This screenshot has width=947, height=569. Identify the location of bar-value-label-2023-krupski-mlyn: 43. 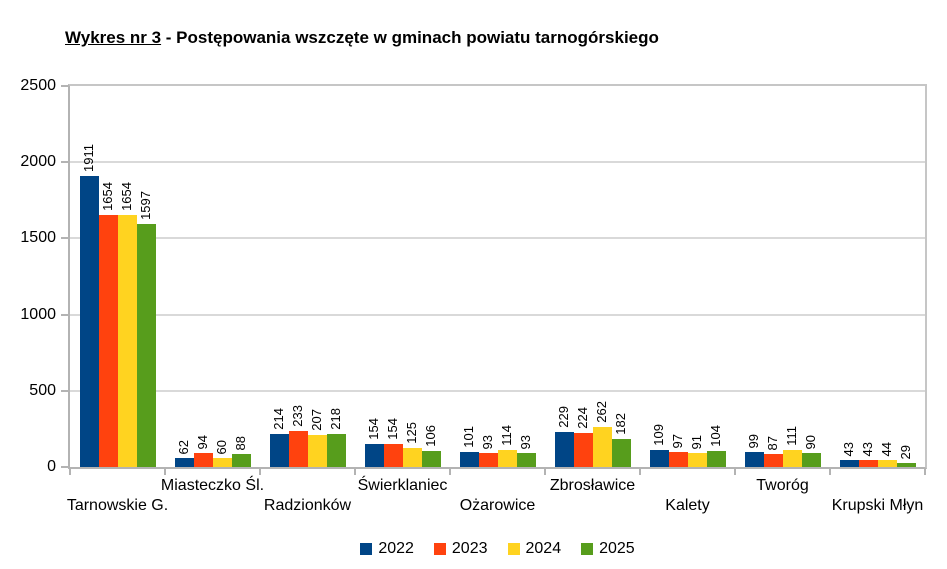
(867, 448).